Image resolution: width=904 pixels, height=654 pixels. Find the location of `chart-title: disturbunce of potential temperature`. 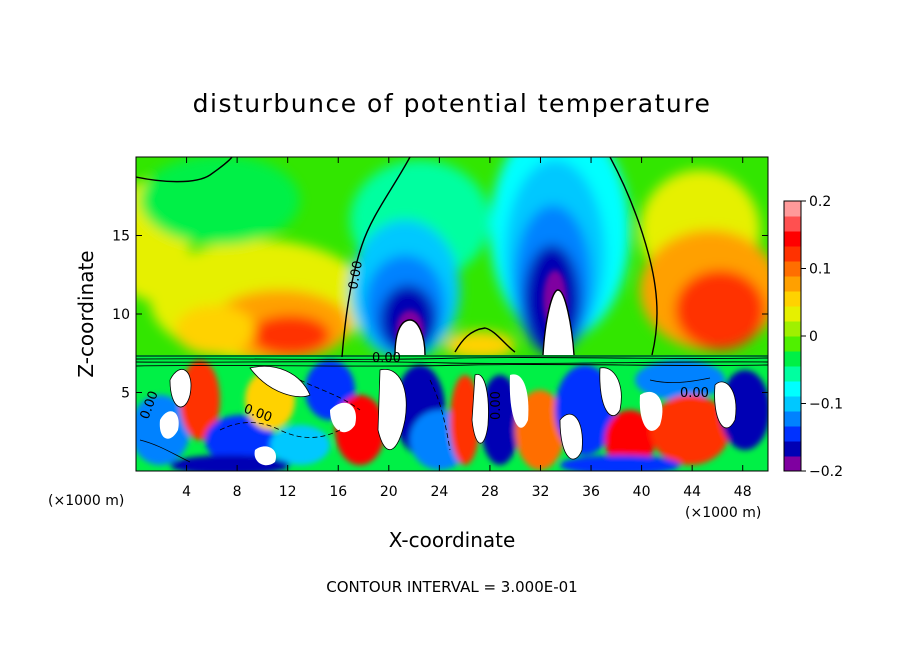

chart-title: disturbunce of potential temperature is located at coordinates (452, 103).